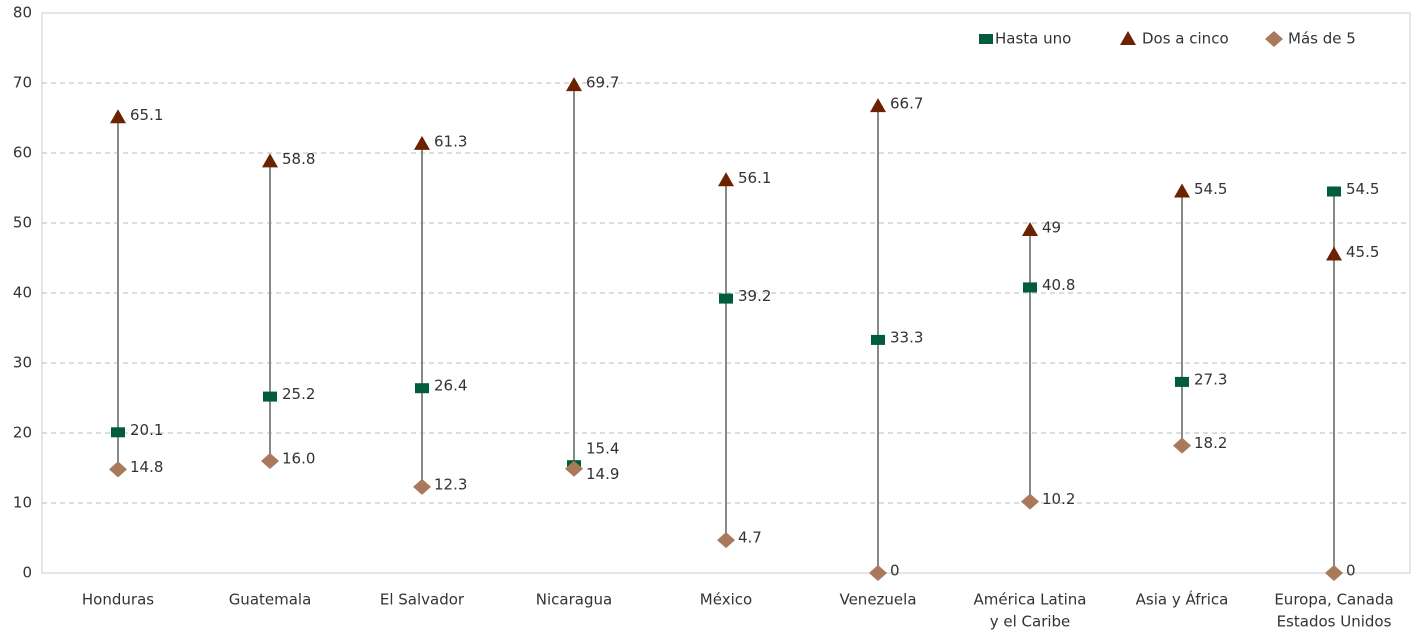 This screenshot has width=1419, height=636. What do you see at coordinates (906, 104) in the screenshot?
I see `data-label: 66.7` at bounding box center [906, 104].